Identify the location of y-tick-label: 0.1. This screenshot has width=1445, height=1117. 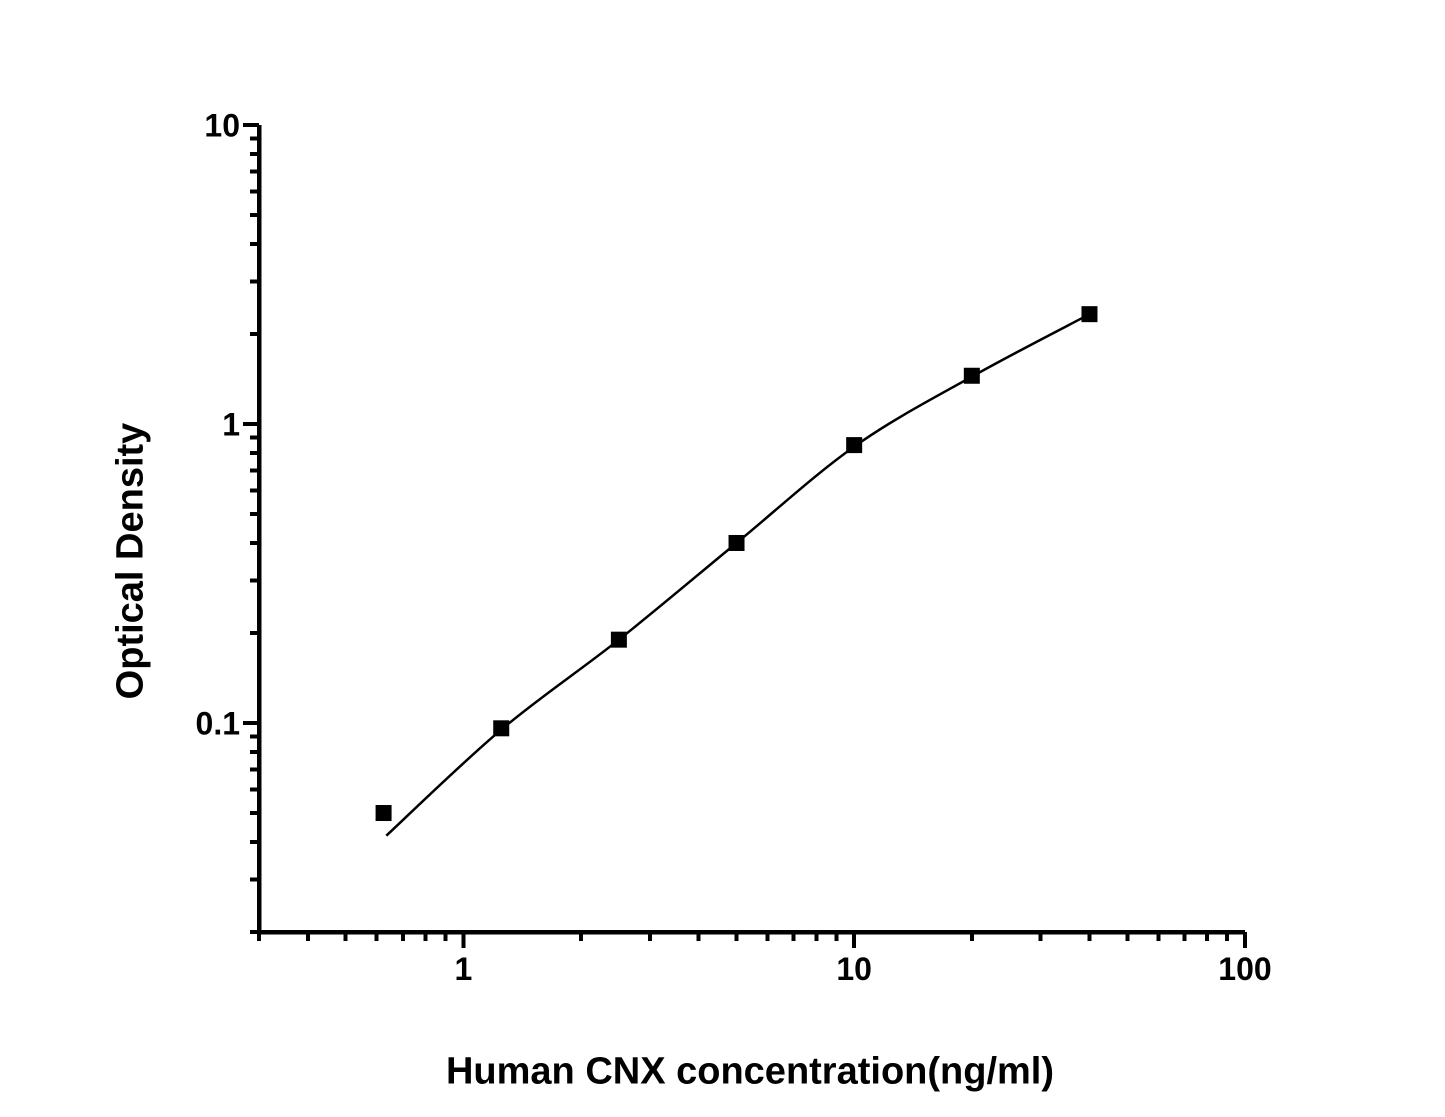
(218, 724).